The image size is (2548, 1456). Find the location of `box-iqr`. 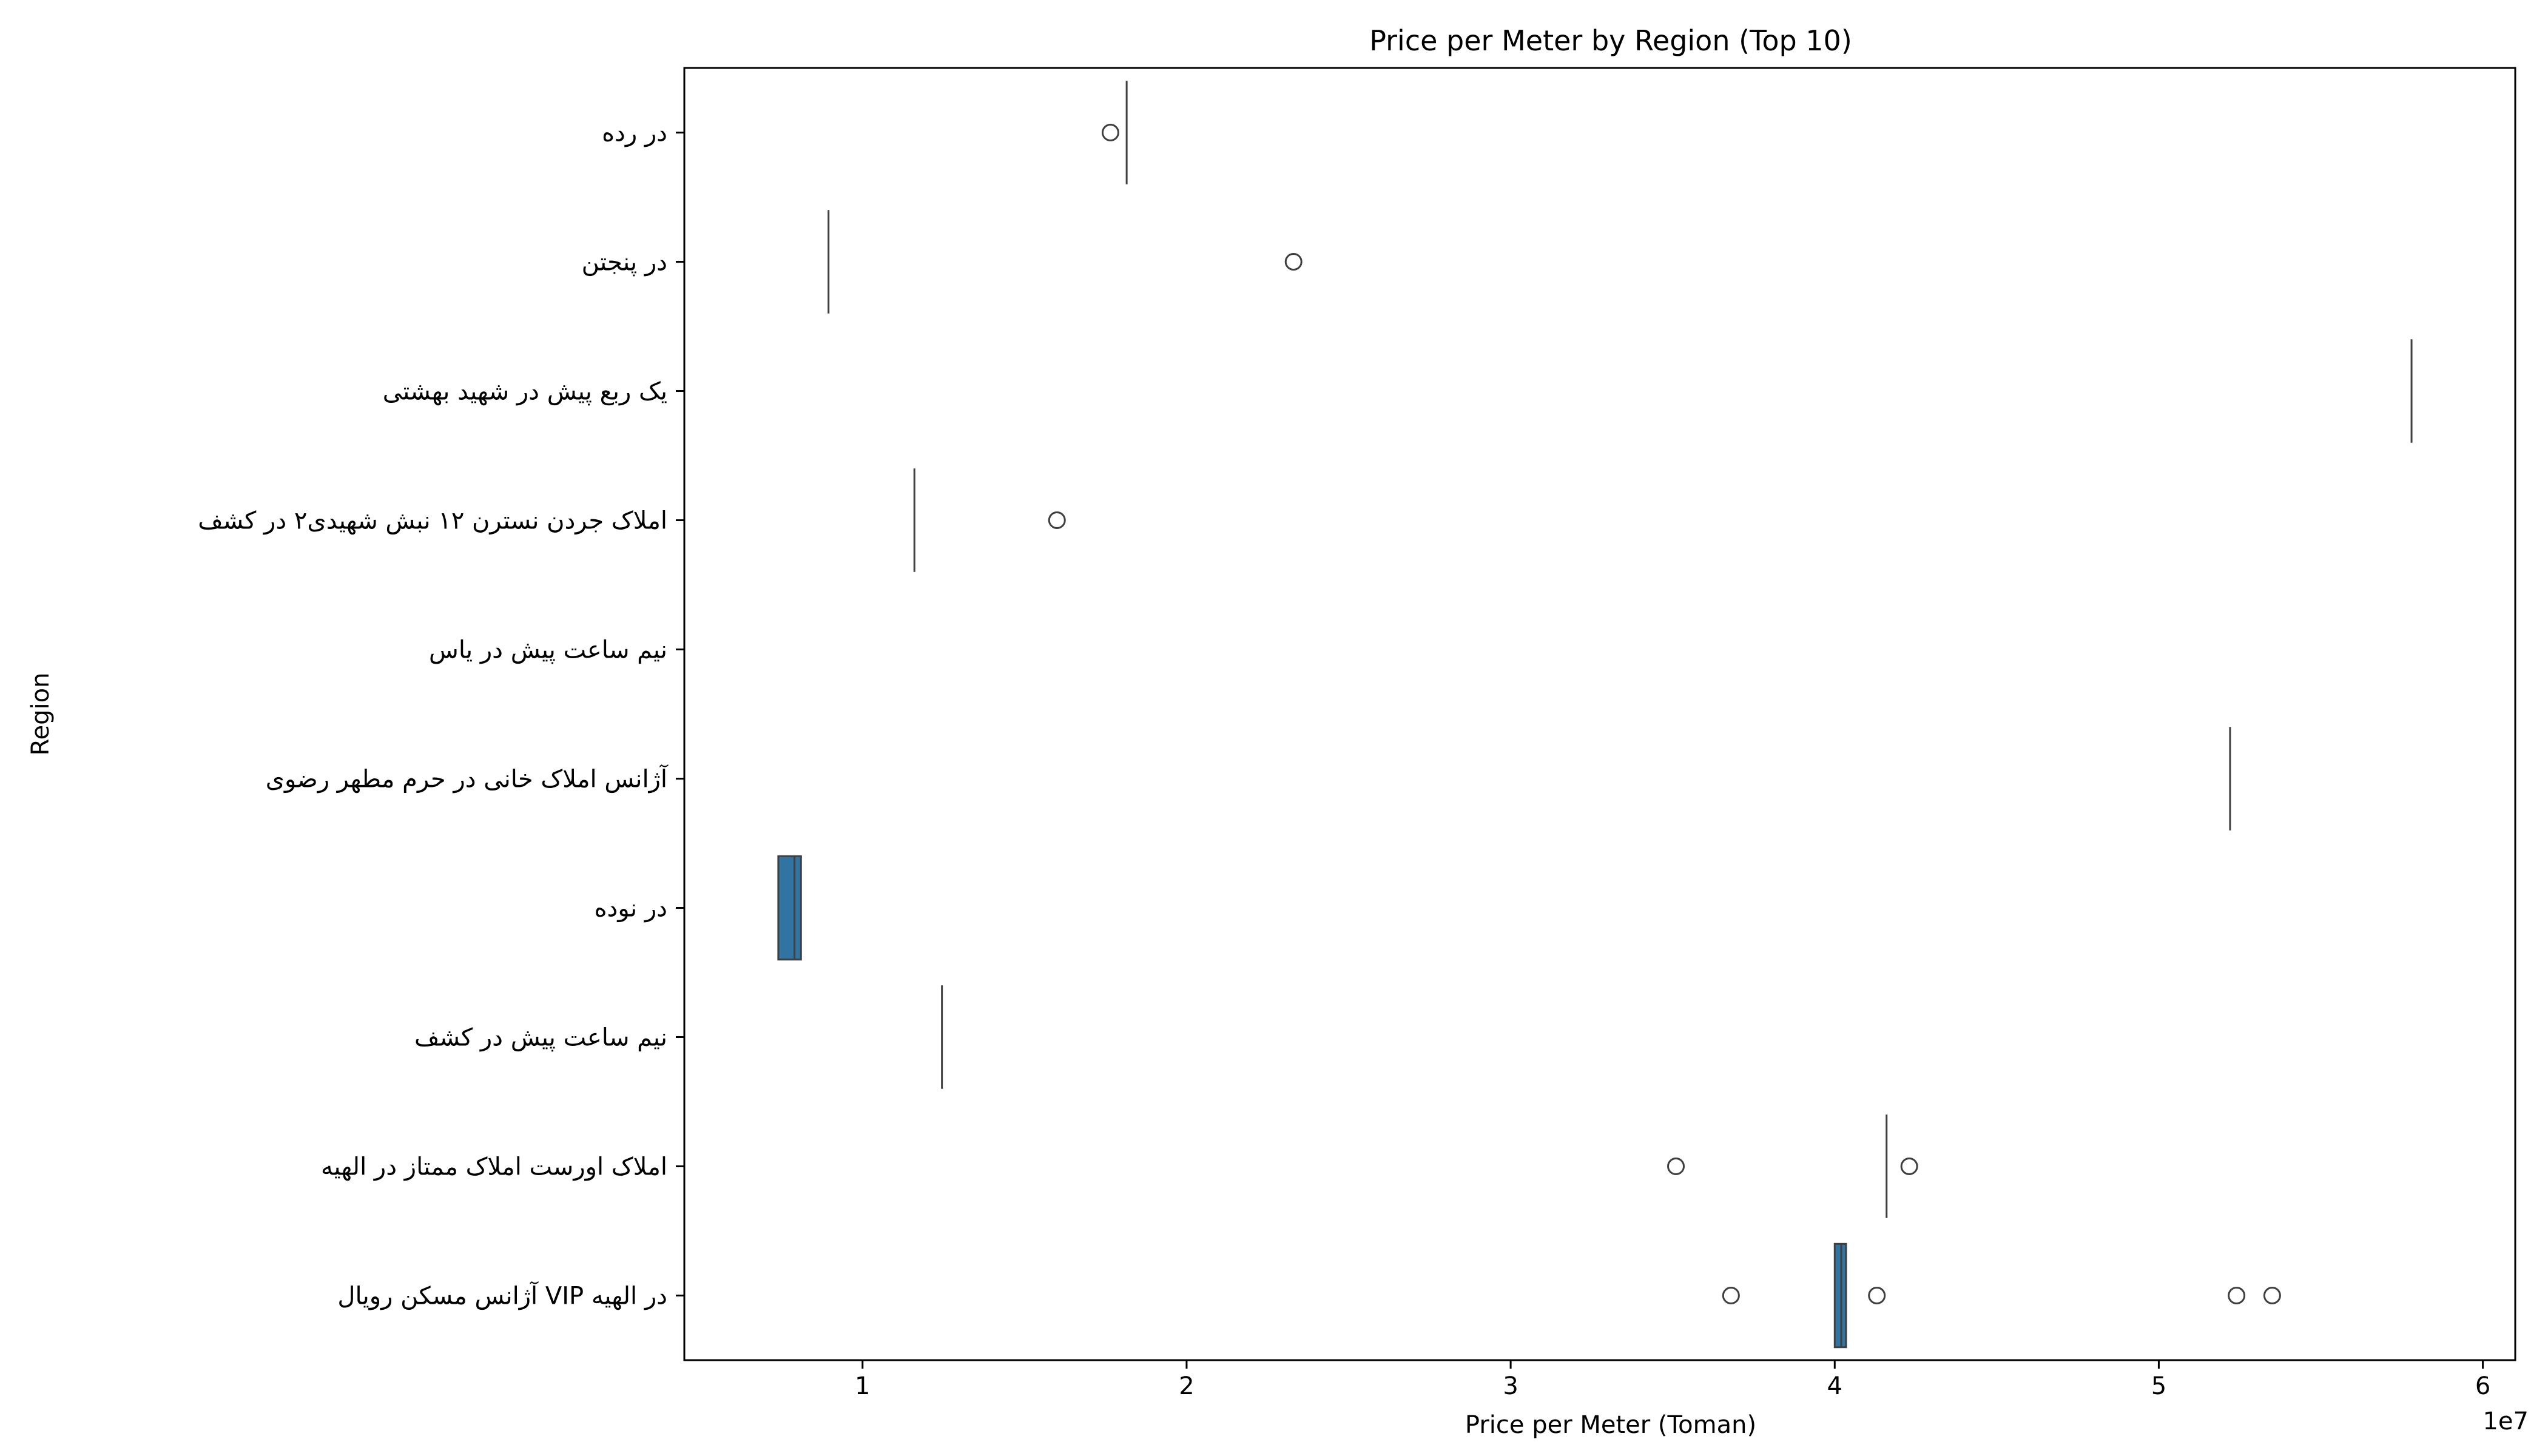

box-iqr is located at coordinates (789, 908).